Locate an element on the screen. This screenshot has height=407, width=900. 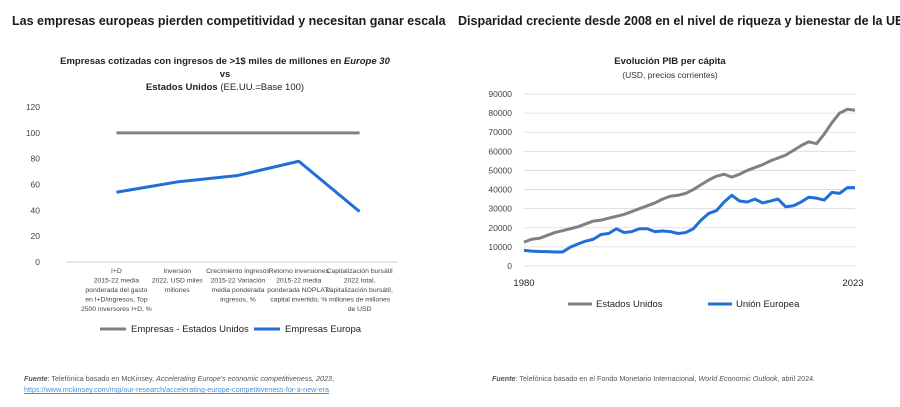
left-chart-title-us: Estados Unidos is located at coordinates (181, 87).